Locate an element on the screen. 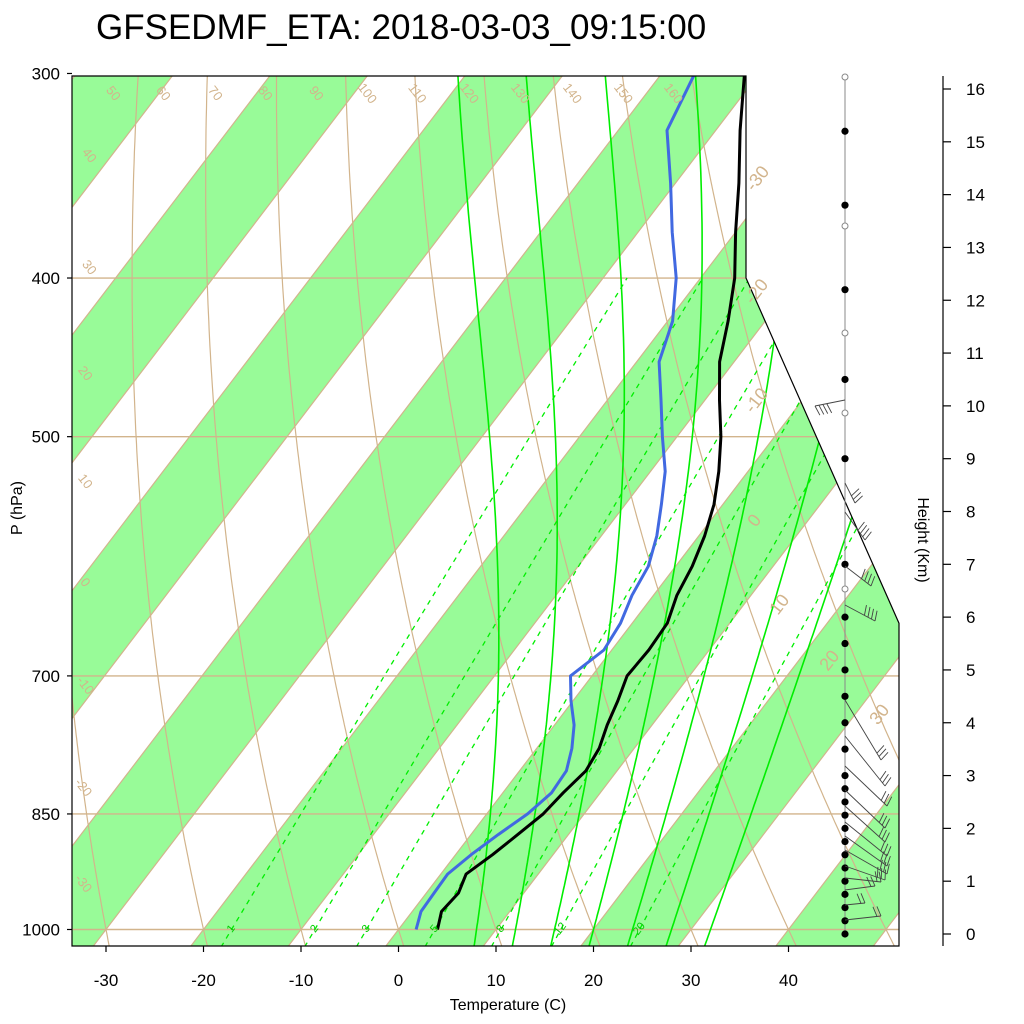  height-tick-label: 6 is located at coordinates (970, 617).